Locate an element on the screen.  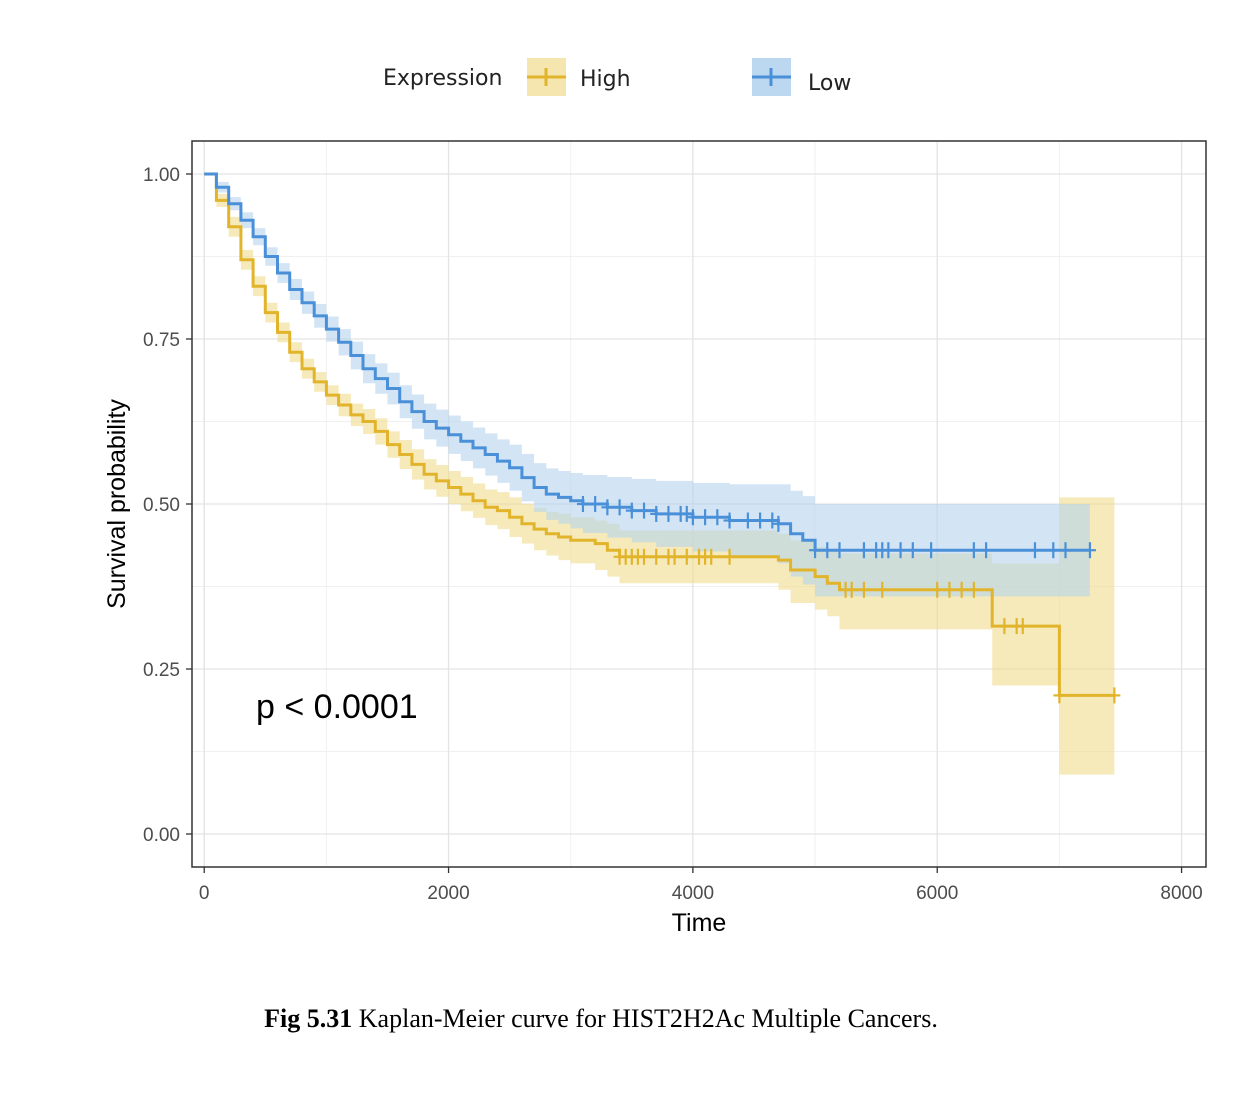
y-tick-label: 0.75 is located at coordinates (161, 340).